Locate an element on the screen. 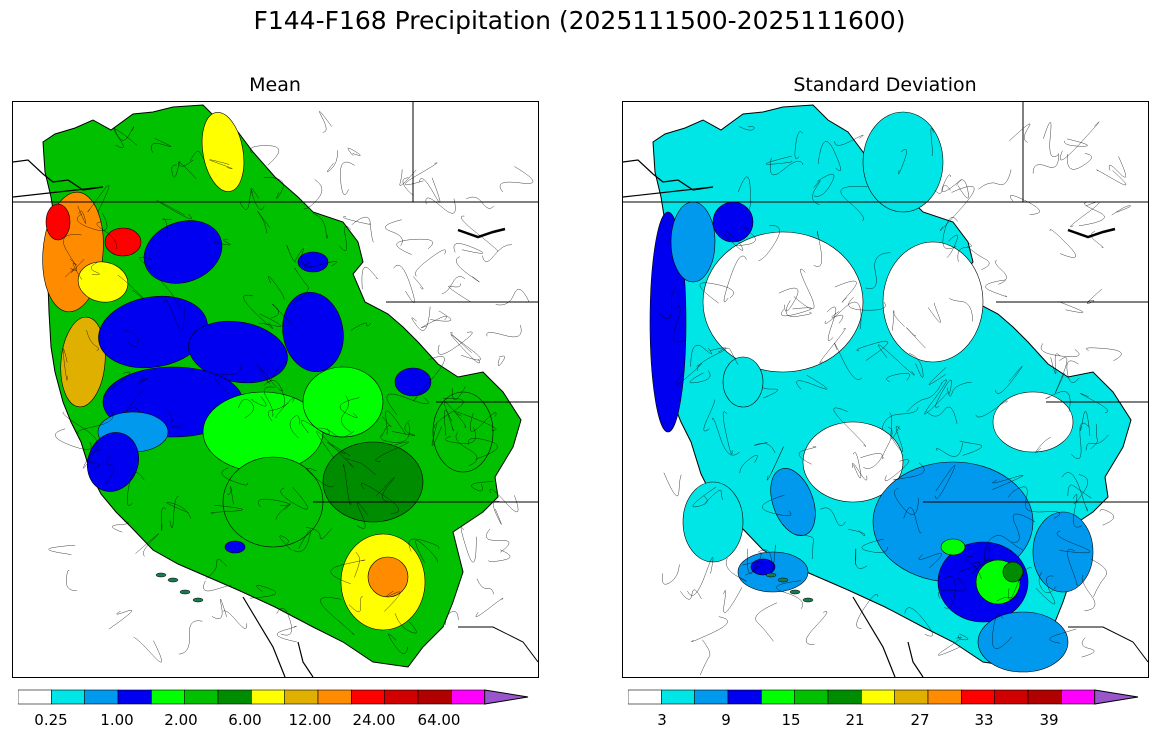 This screenshot has width=1159, height=741. border-line is located at coordinates (498, 644).